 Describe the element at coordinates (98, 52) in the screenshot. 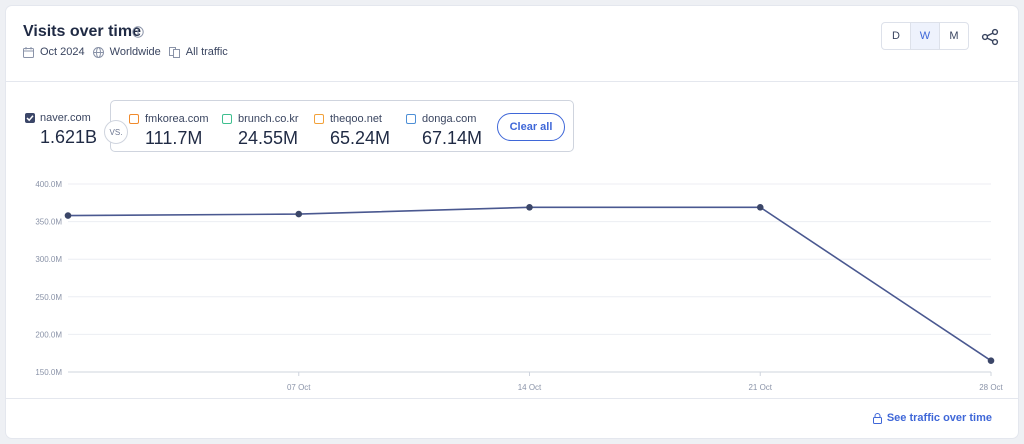

I see `globe-icon` at that location.